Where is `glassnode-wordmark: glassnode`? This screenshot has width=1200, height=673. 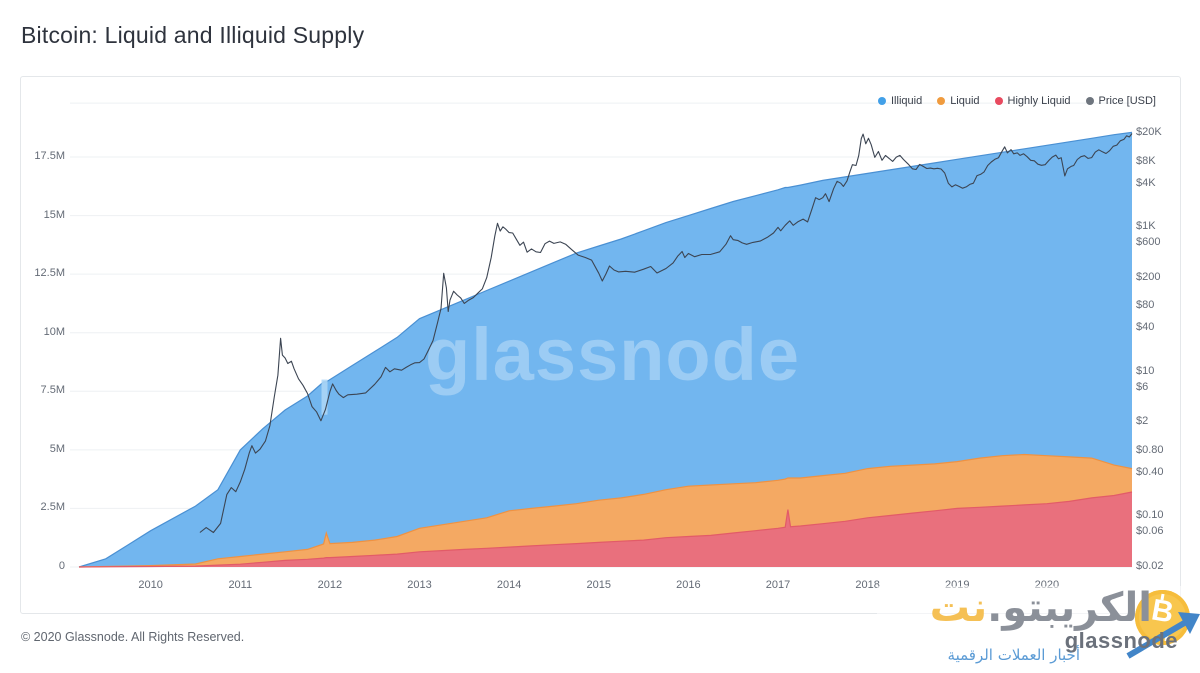 glassnode-wordmark: glassnode is located at coordinates (1121, 640).